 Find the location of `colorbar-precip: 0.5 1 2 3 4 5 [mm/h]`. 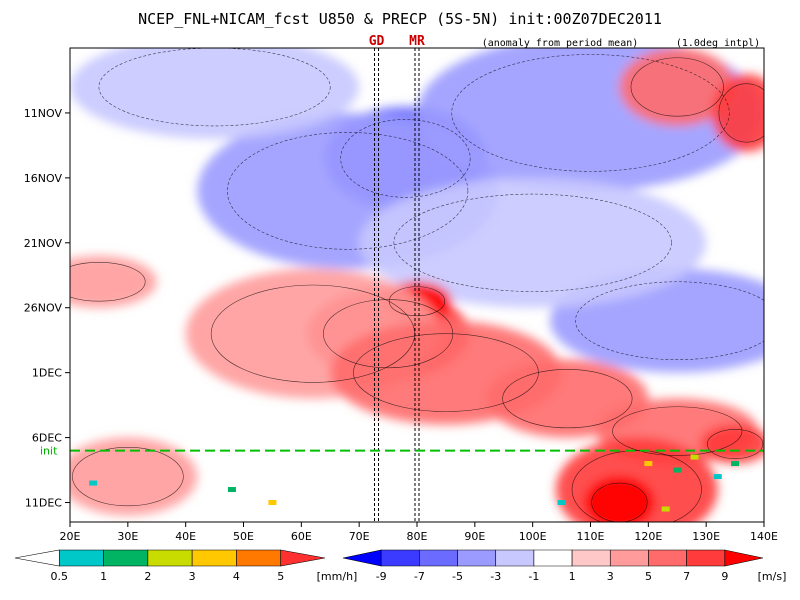

colorbar-precip: 0.5 1 2 3 4 5 [mm/h] is located at coordinates (186, 566).